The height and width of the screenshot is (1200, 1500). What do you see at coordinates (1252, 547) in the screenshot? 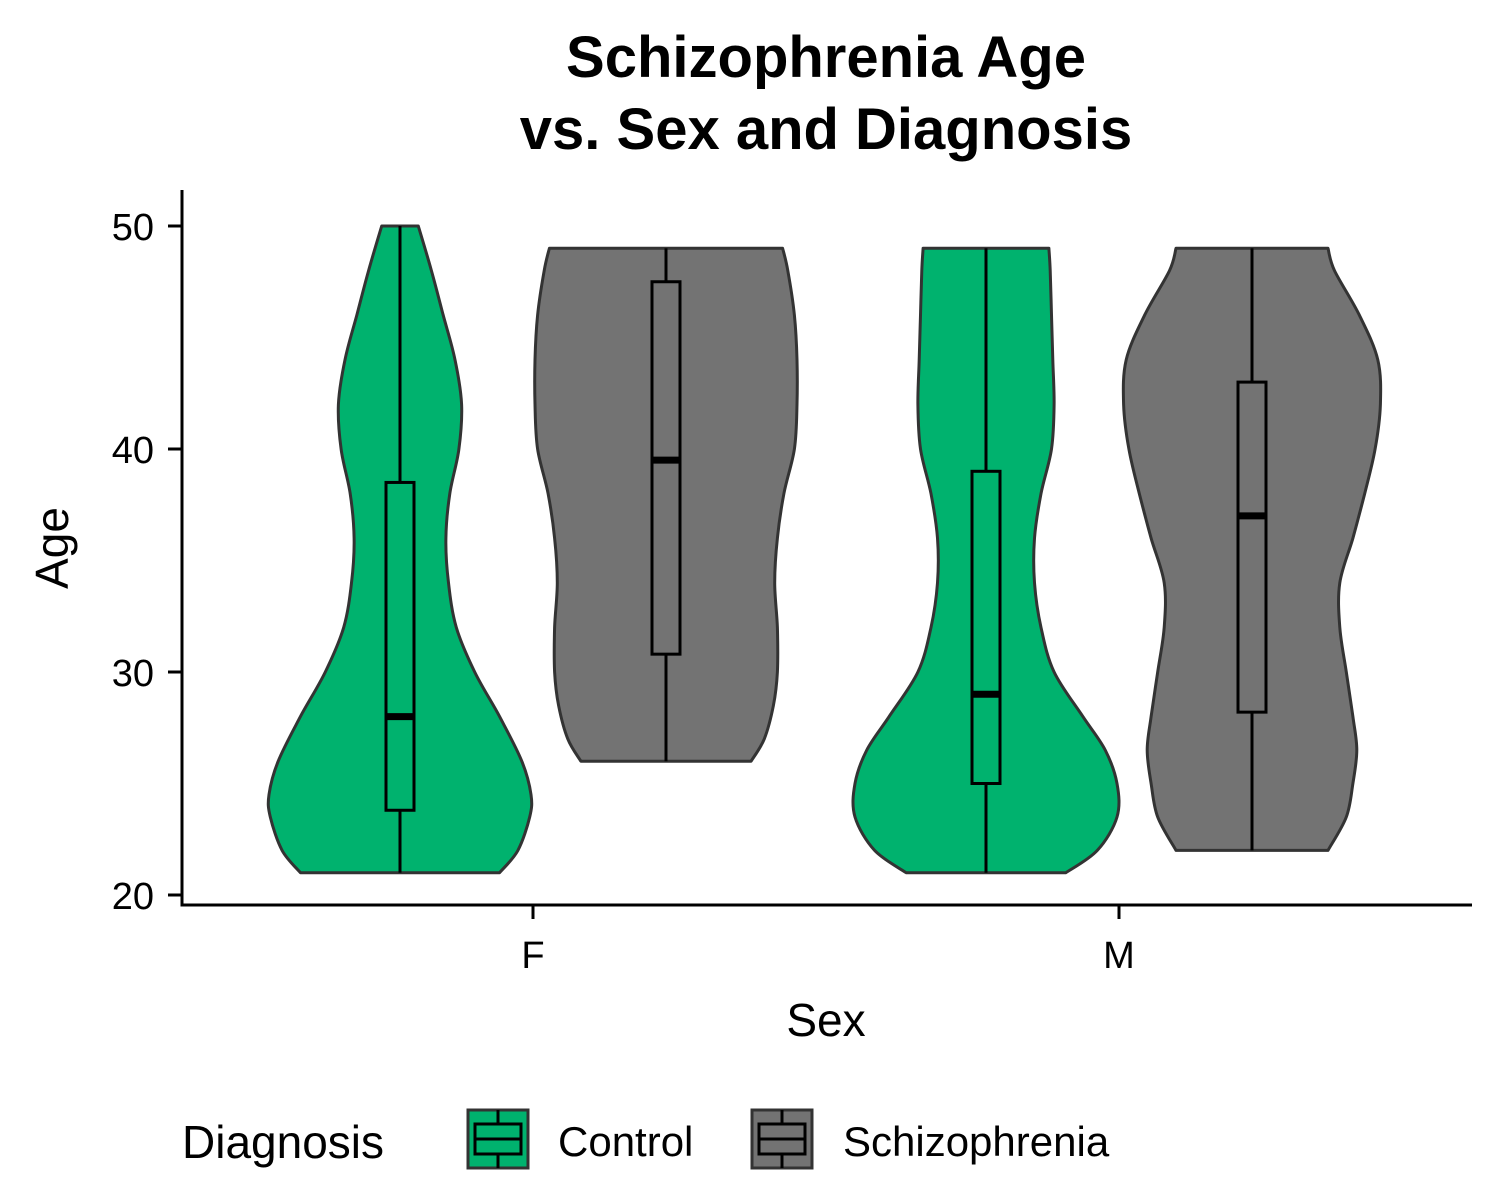
I see `box-schizophrenia-m` at bounding box center [1252, 547].